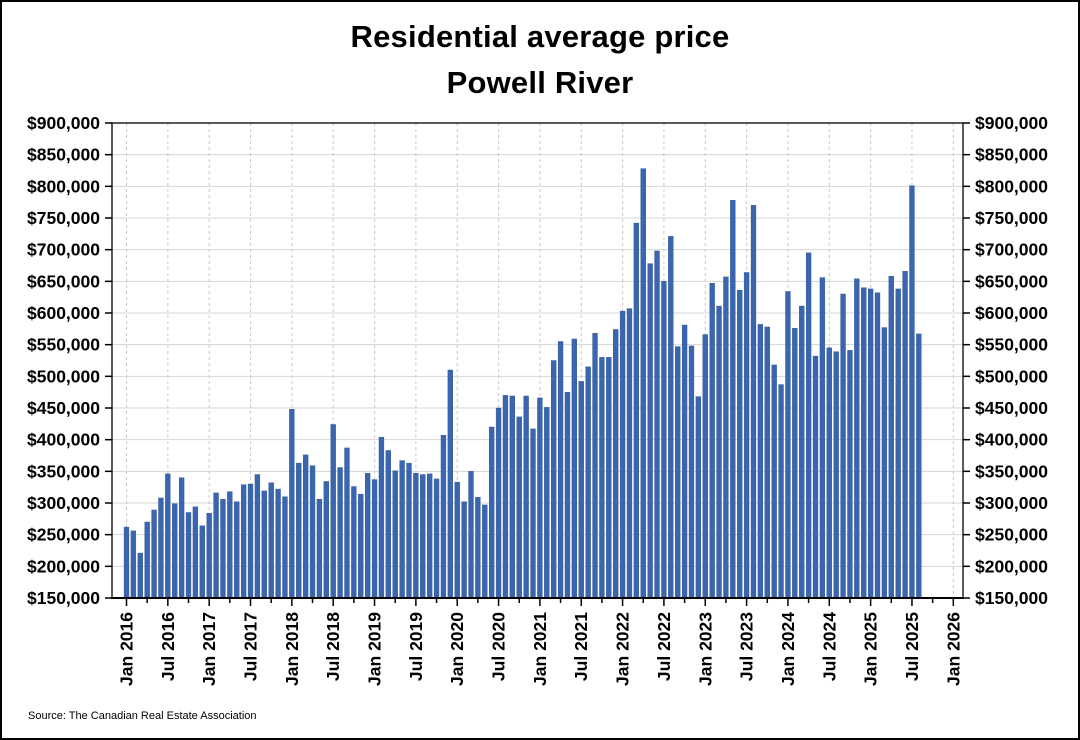 The height and width of the screenshot is (740, 1080). Describe the element at coordinates (416, 646) in the screenshot. I see `x-axis-label: Jul 2019` at that location.